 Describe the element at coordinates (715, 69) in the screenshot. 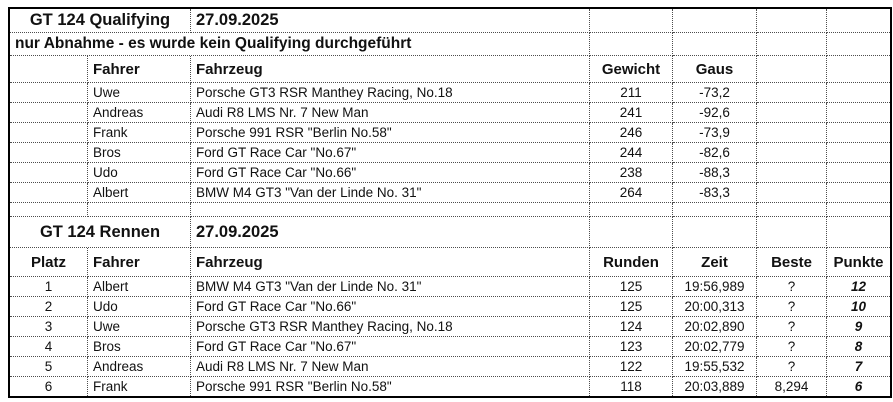

I see `q-header-gaus: Gaus` at that location.